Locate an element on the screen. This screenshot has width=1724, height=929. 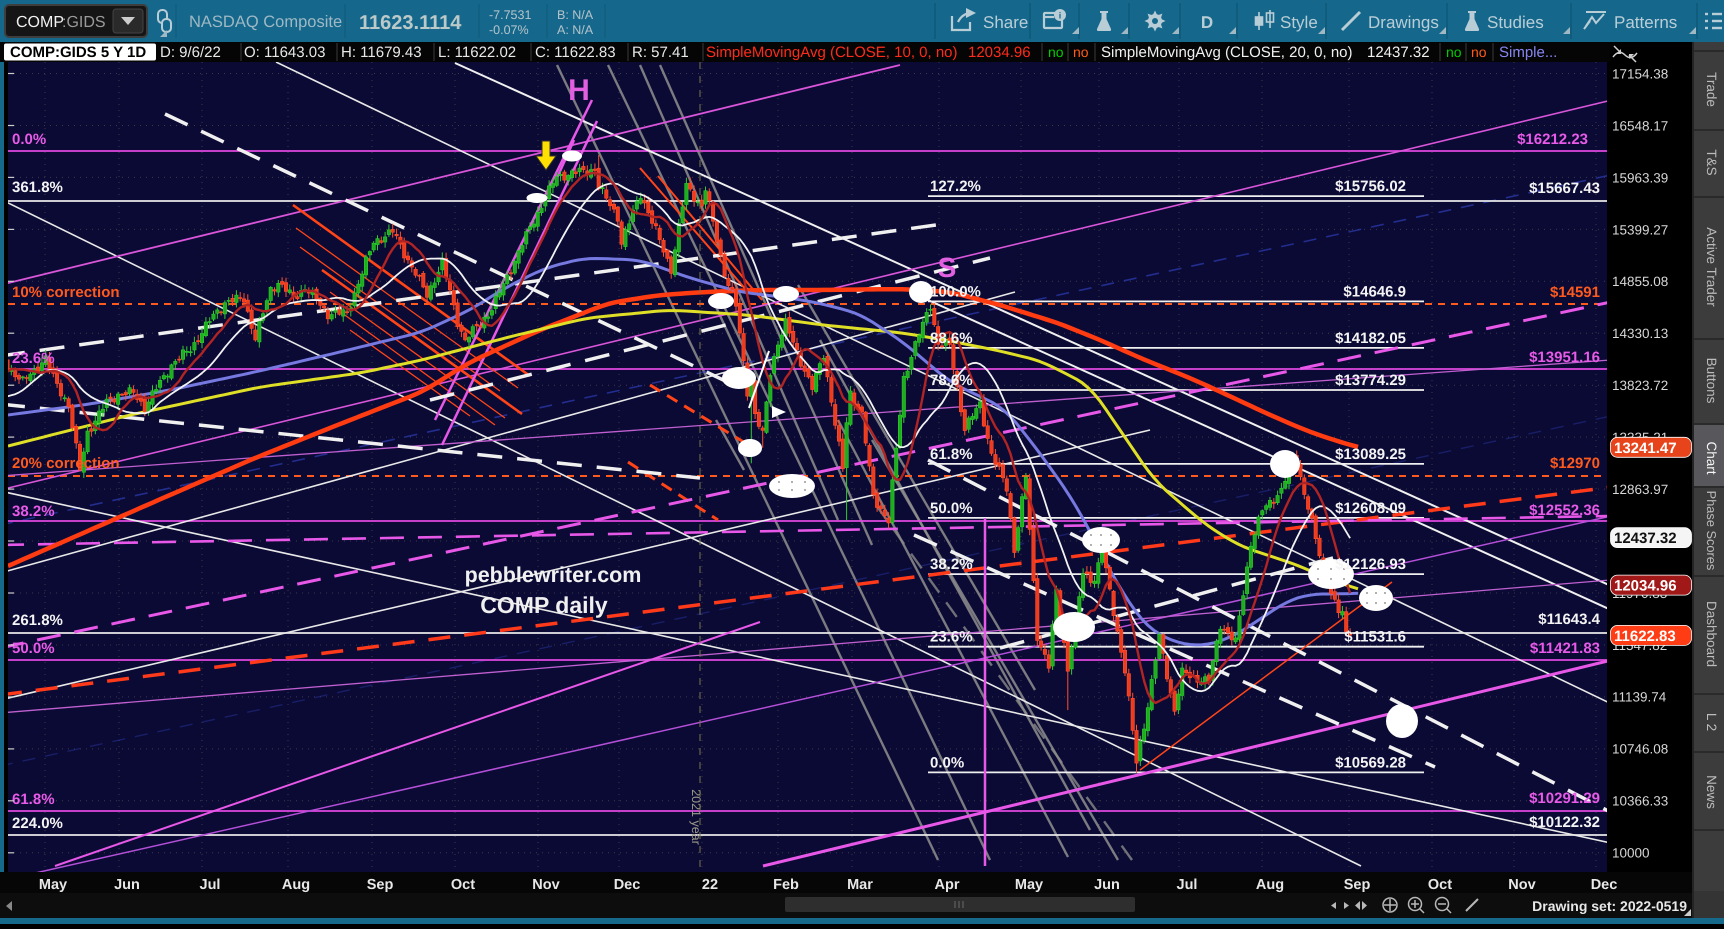
svg-text: L 2 is located at coordinates (1711, 722).